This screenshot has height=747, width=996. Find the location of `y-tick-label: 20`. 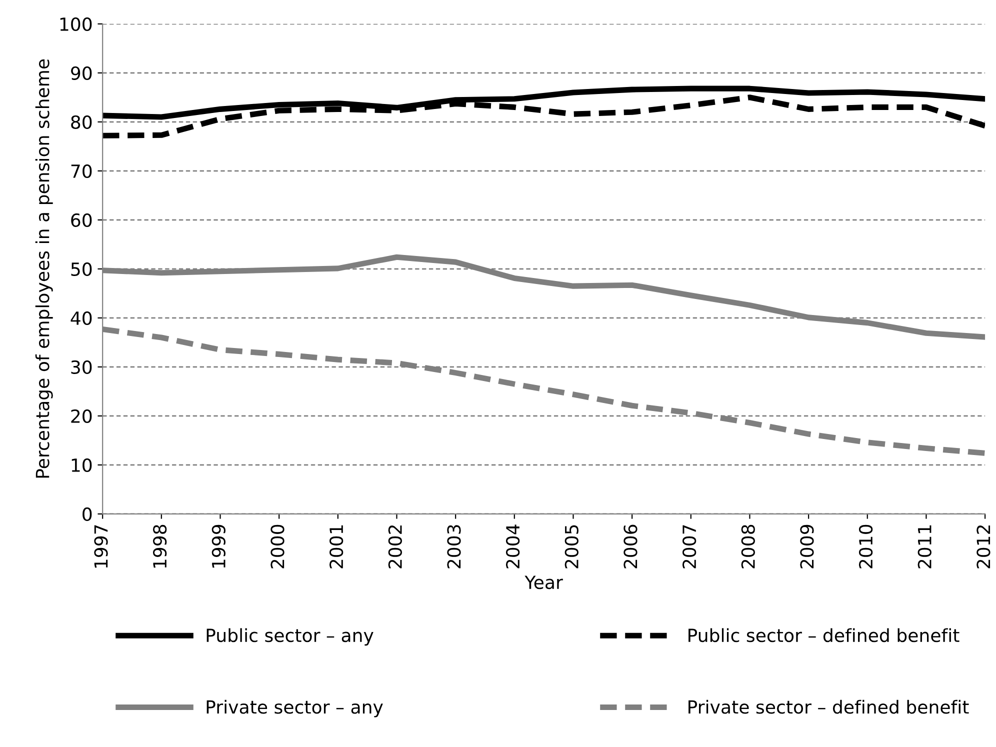

y-tick-label: 20 is located at coordinates (81, 416).